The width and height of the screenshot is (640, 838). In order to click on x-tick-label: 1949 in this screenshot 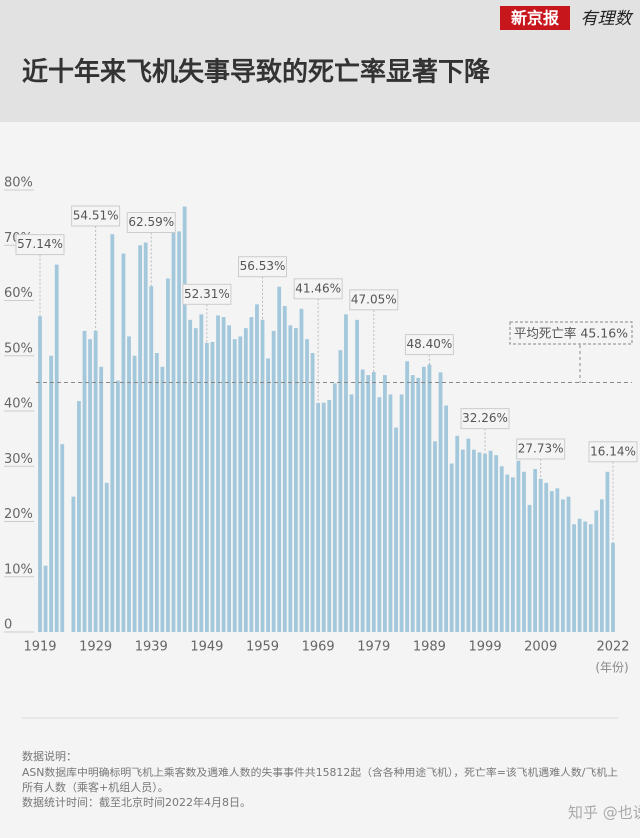, I will do `click(206, 647)`.